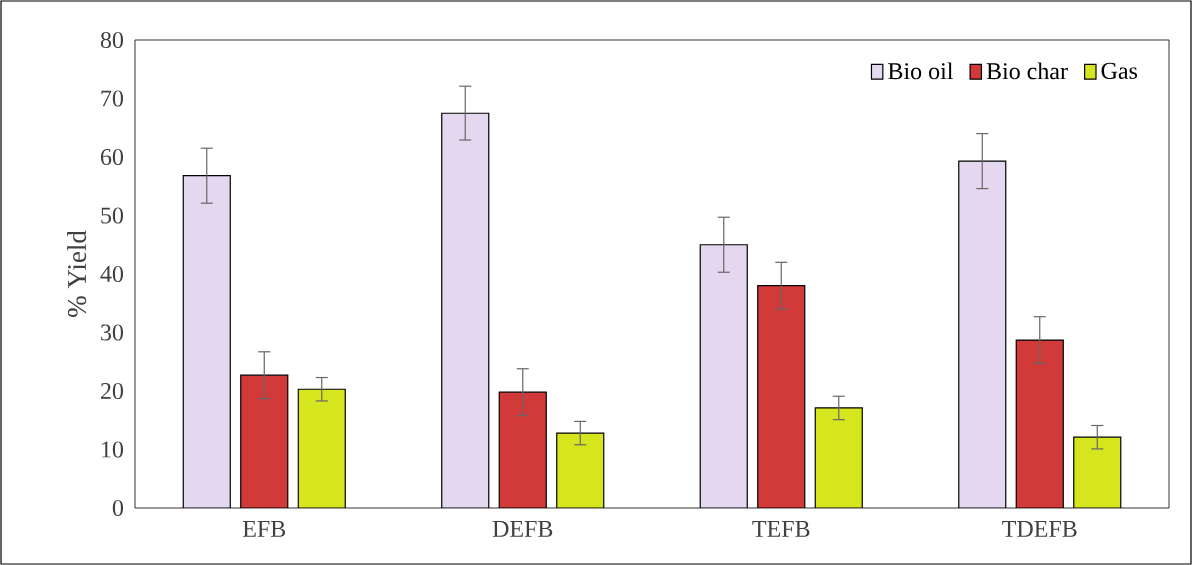 The image size is (1192, 565). I want to click on x-tick-label: TEFB, so click(781, 529).